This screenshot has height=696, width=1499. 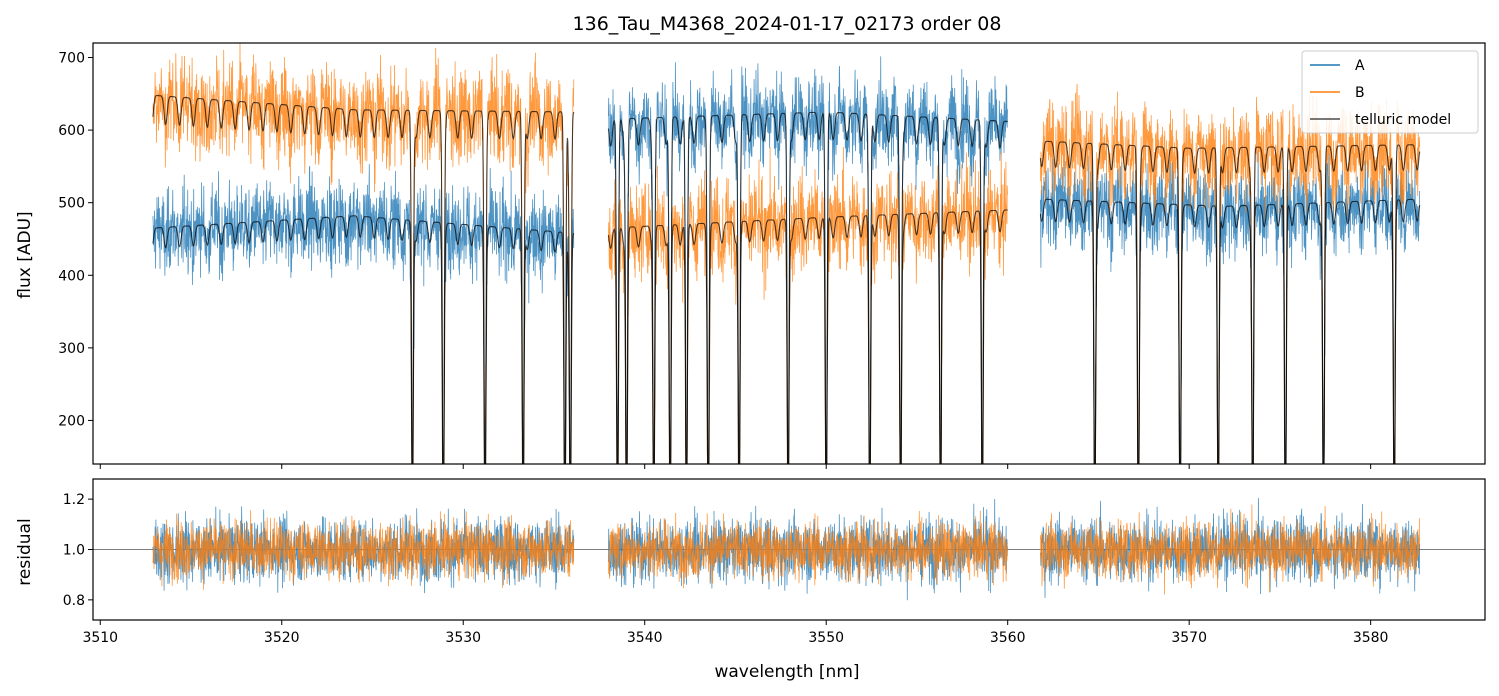 I want to click on residual-y-tick-label-1: 1.0, so click(x=74, y=551).